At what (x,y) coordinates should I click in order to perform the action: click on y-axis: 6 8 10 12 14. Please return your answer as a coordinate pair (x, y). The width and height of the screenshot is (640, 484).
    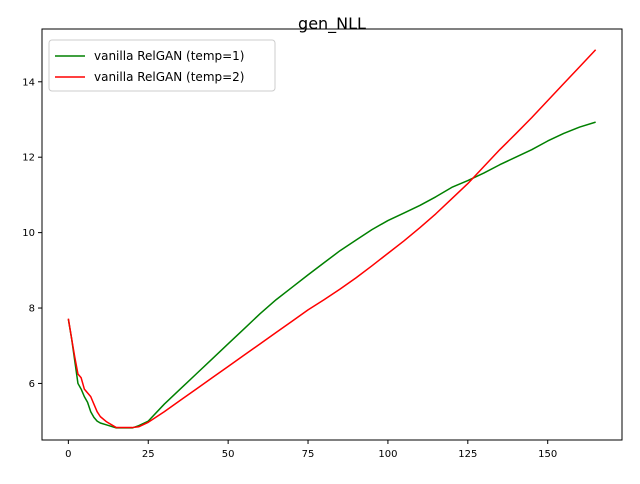
    Looking at the image, I should click on (32, 233).